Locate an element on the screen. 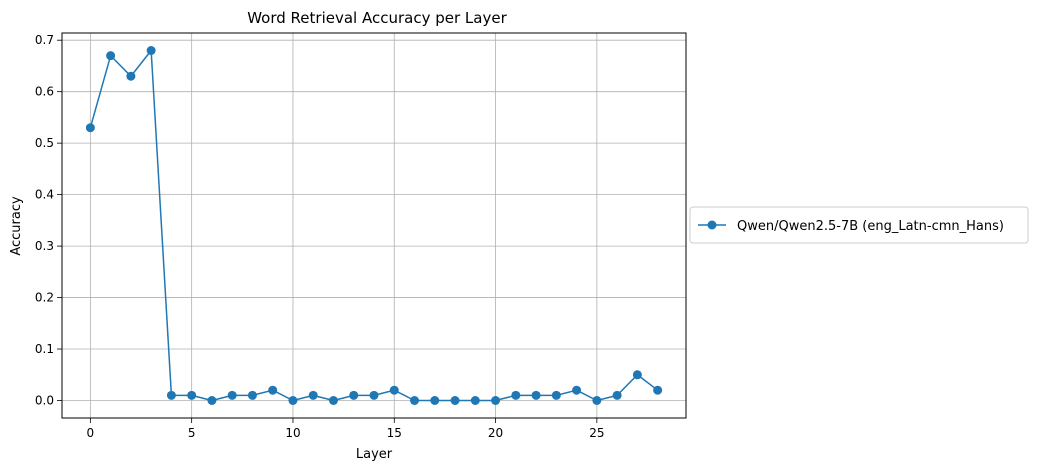 The width and height of the screenshot is (1037, 474). x-tick-label: 25 is located at coordinates (596, 433).